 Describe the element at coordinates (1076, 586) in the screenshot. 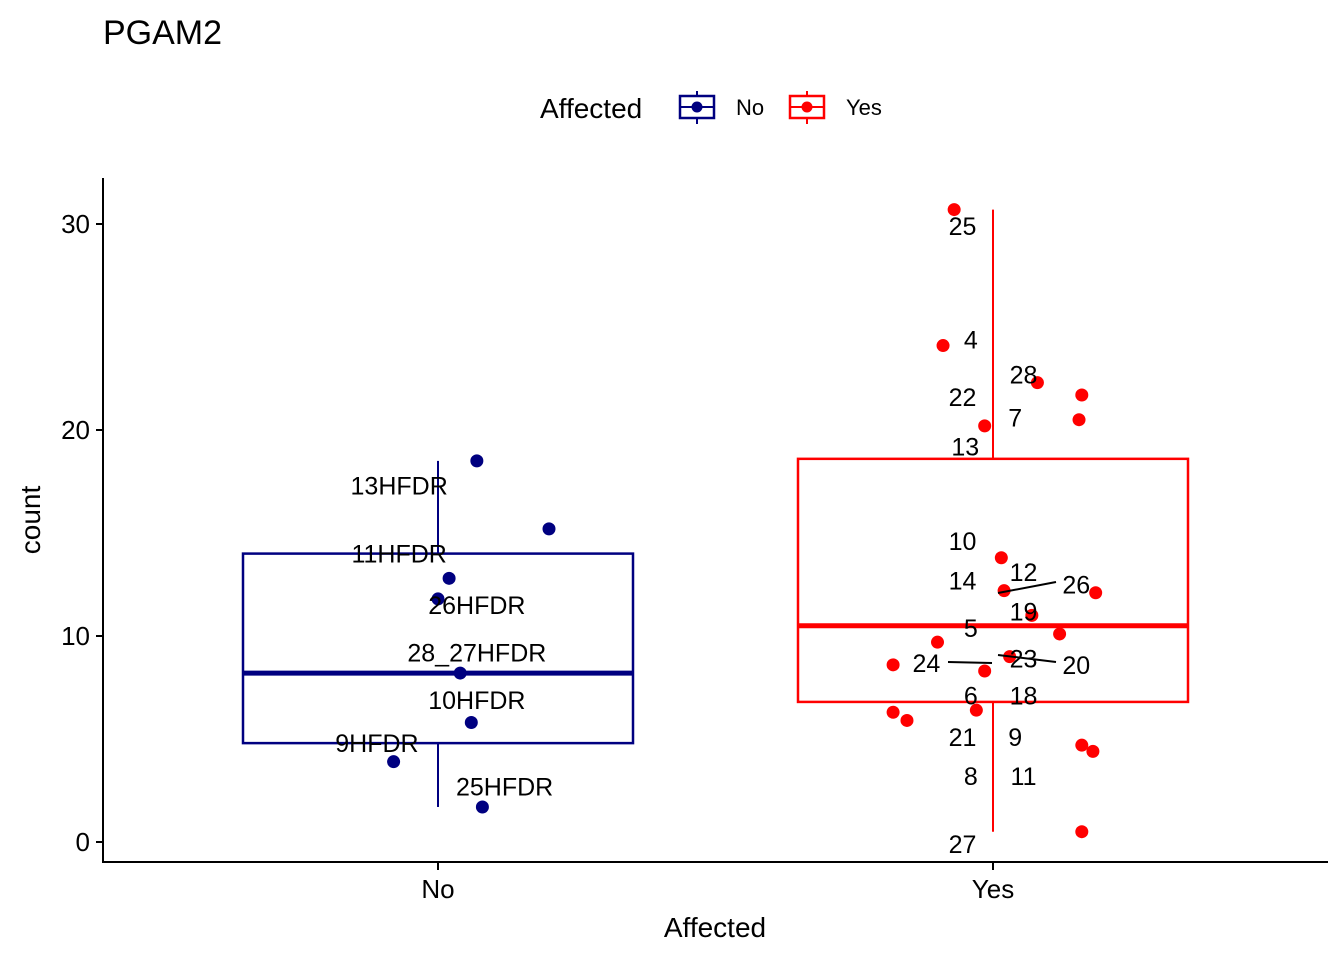

I see `point-label: 26` at that location.